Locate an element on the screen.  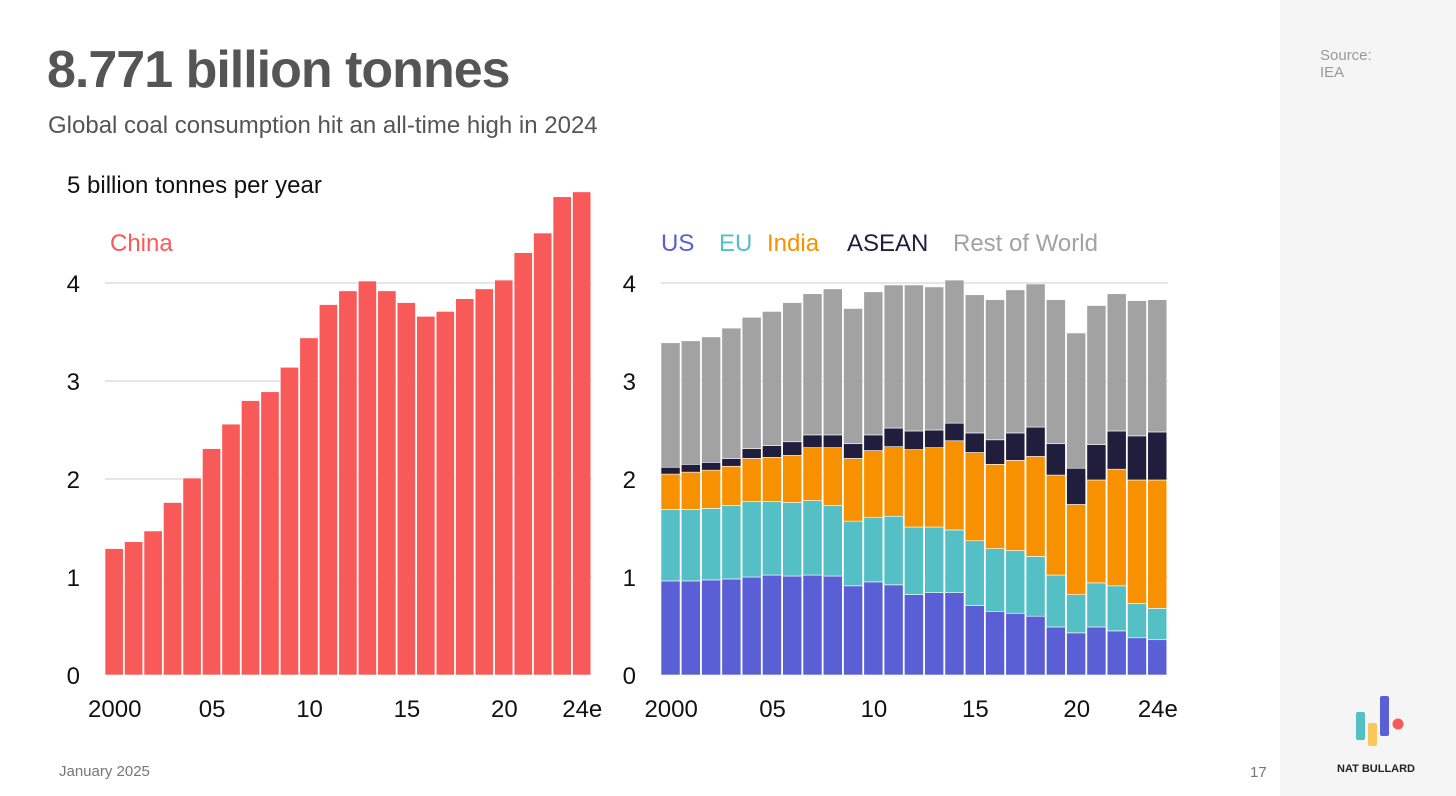
bar-asean-2004 is located at coordinates (751, 453).